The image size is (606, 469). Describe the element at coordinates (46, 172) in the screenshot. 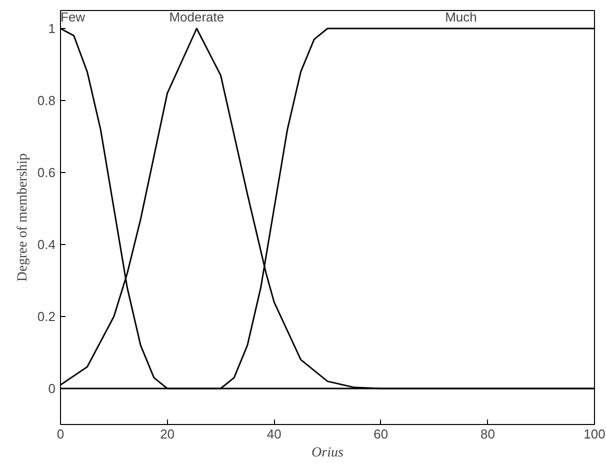

I see `y-tick-label: 0.6` at that location.